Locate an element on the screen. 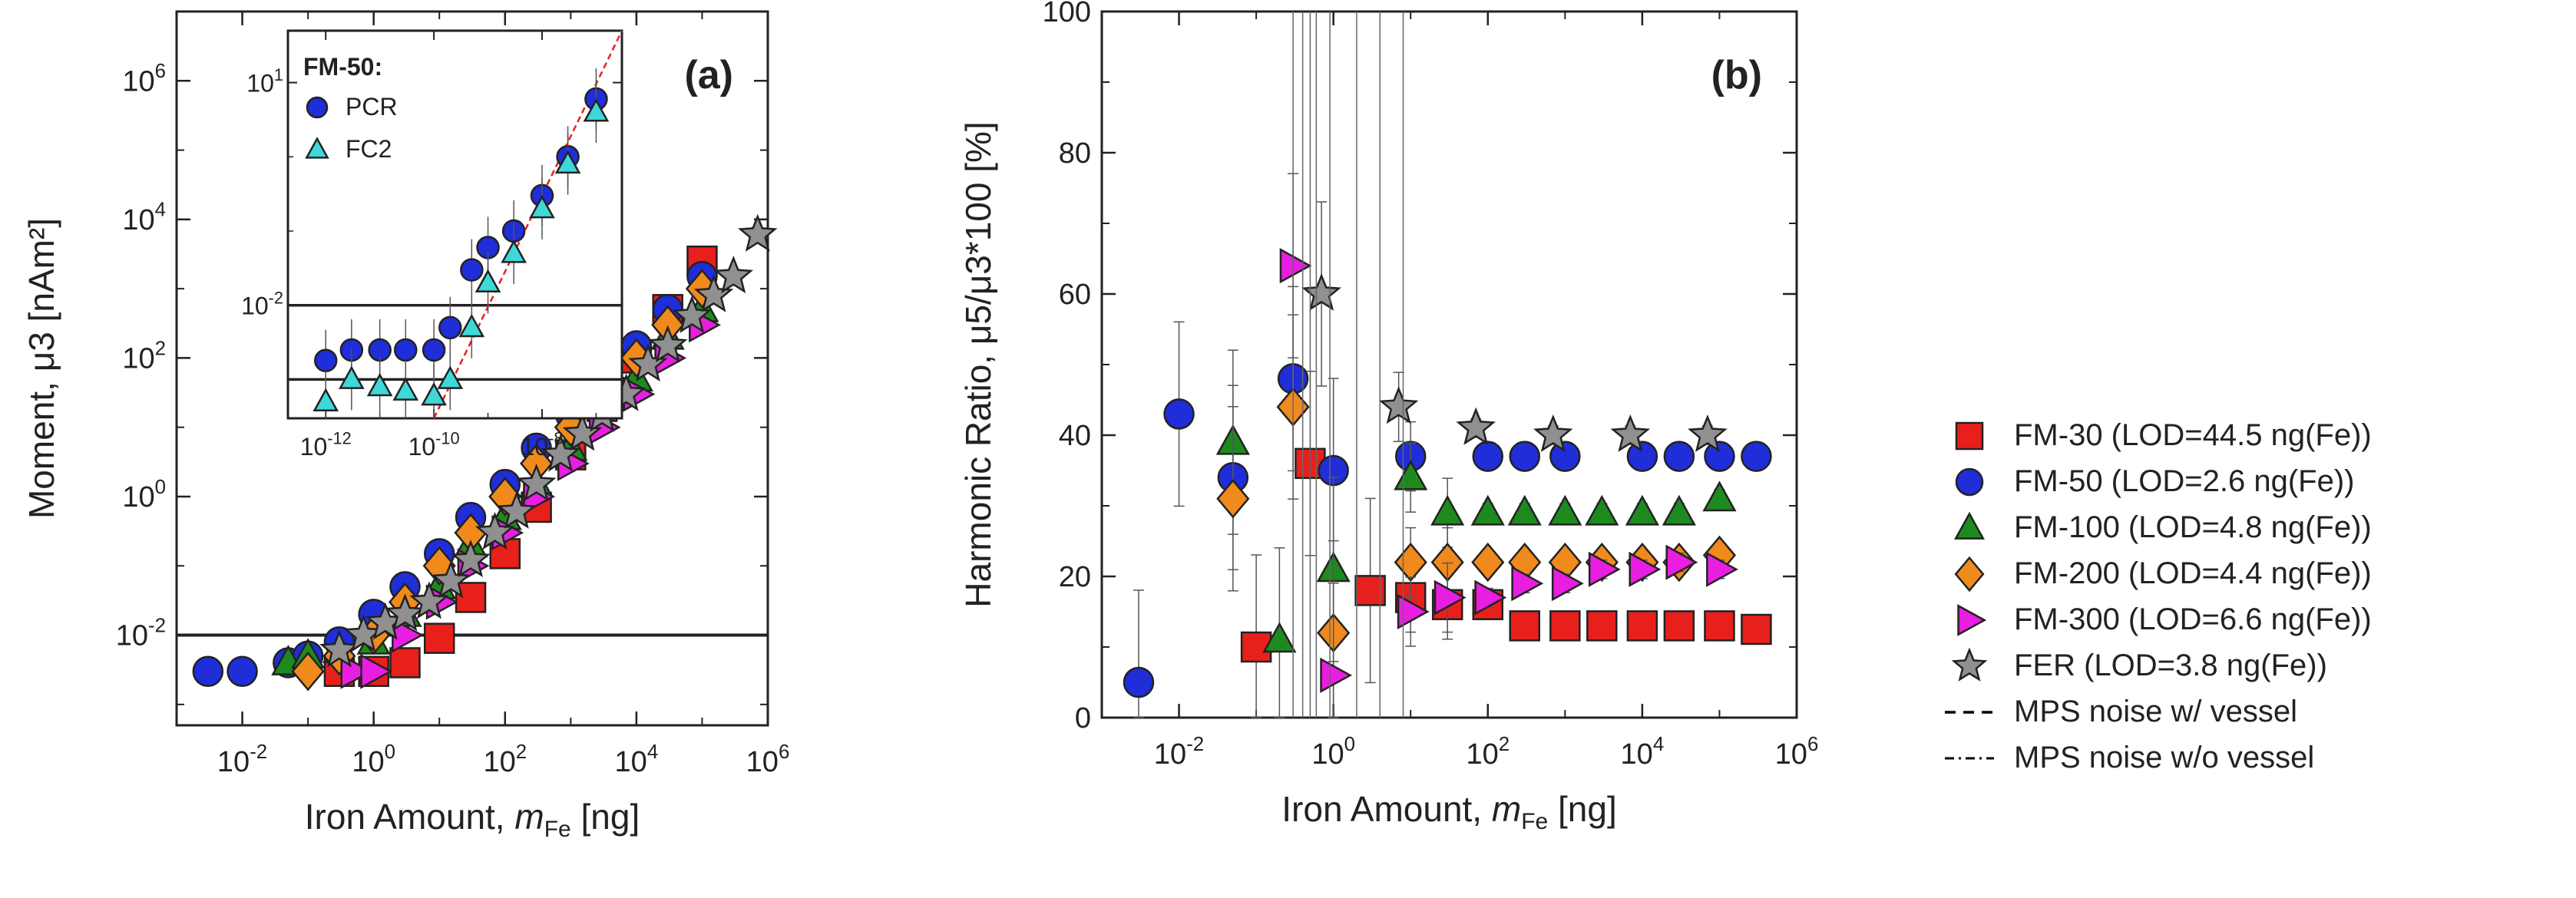 This screenshot has height=898, width=2576. legend-label: MPS noise w/ vessel is located at coordinates (2155, 711).